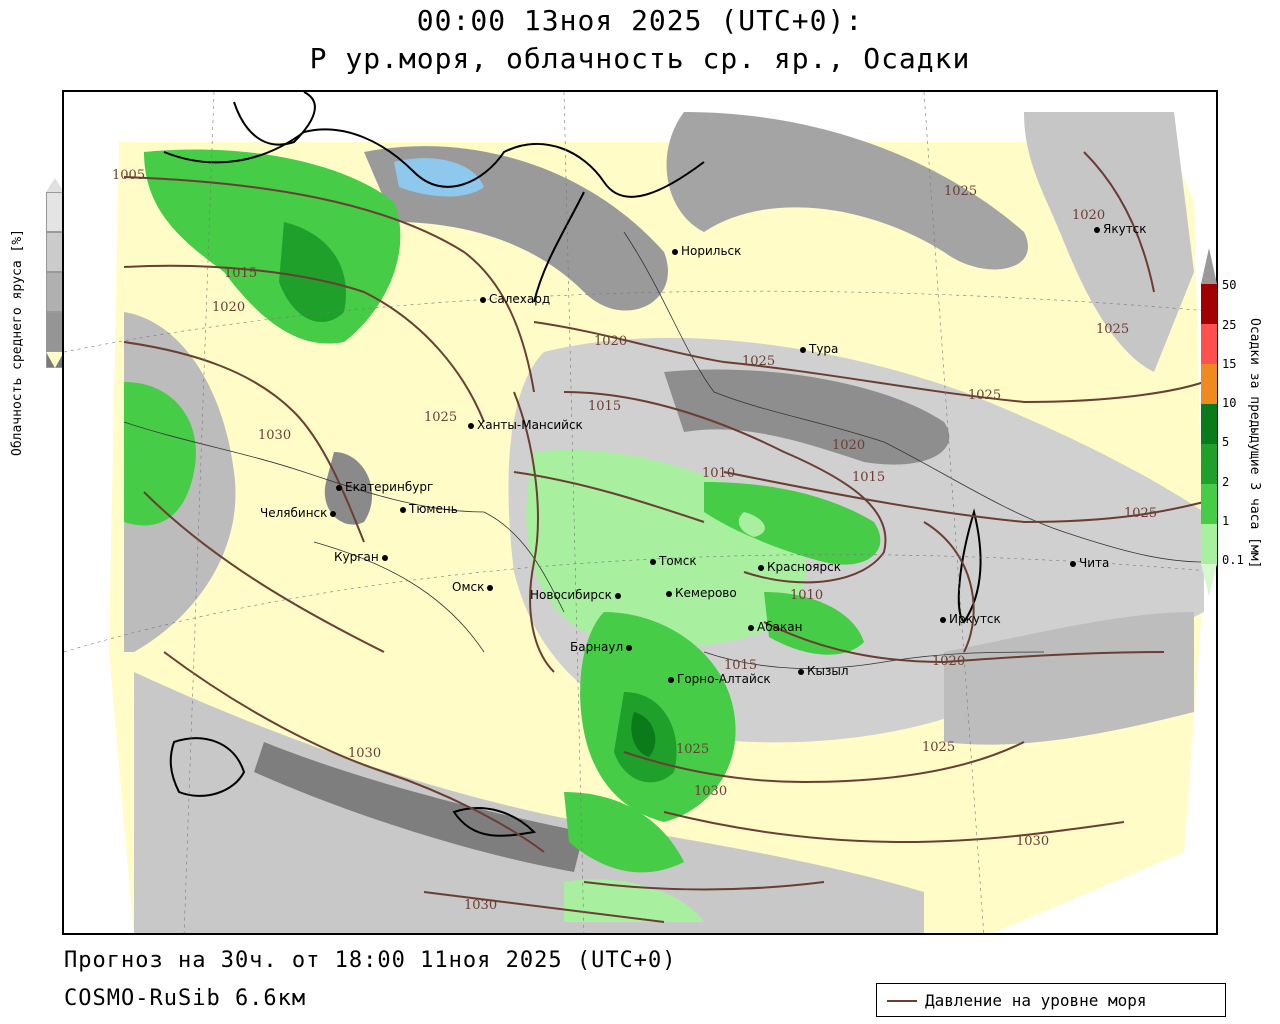 This screenshot has height=1024, width=1280. I want to click on city-novosibirsk: Новосибирск, so click(577, 595).